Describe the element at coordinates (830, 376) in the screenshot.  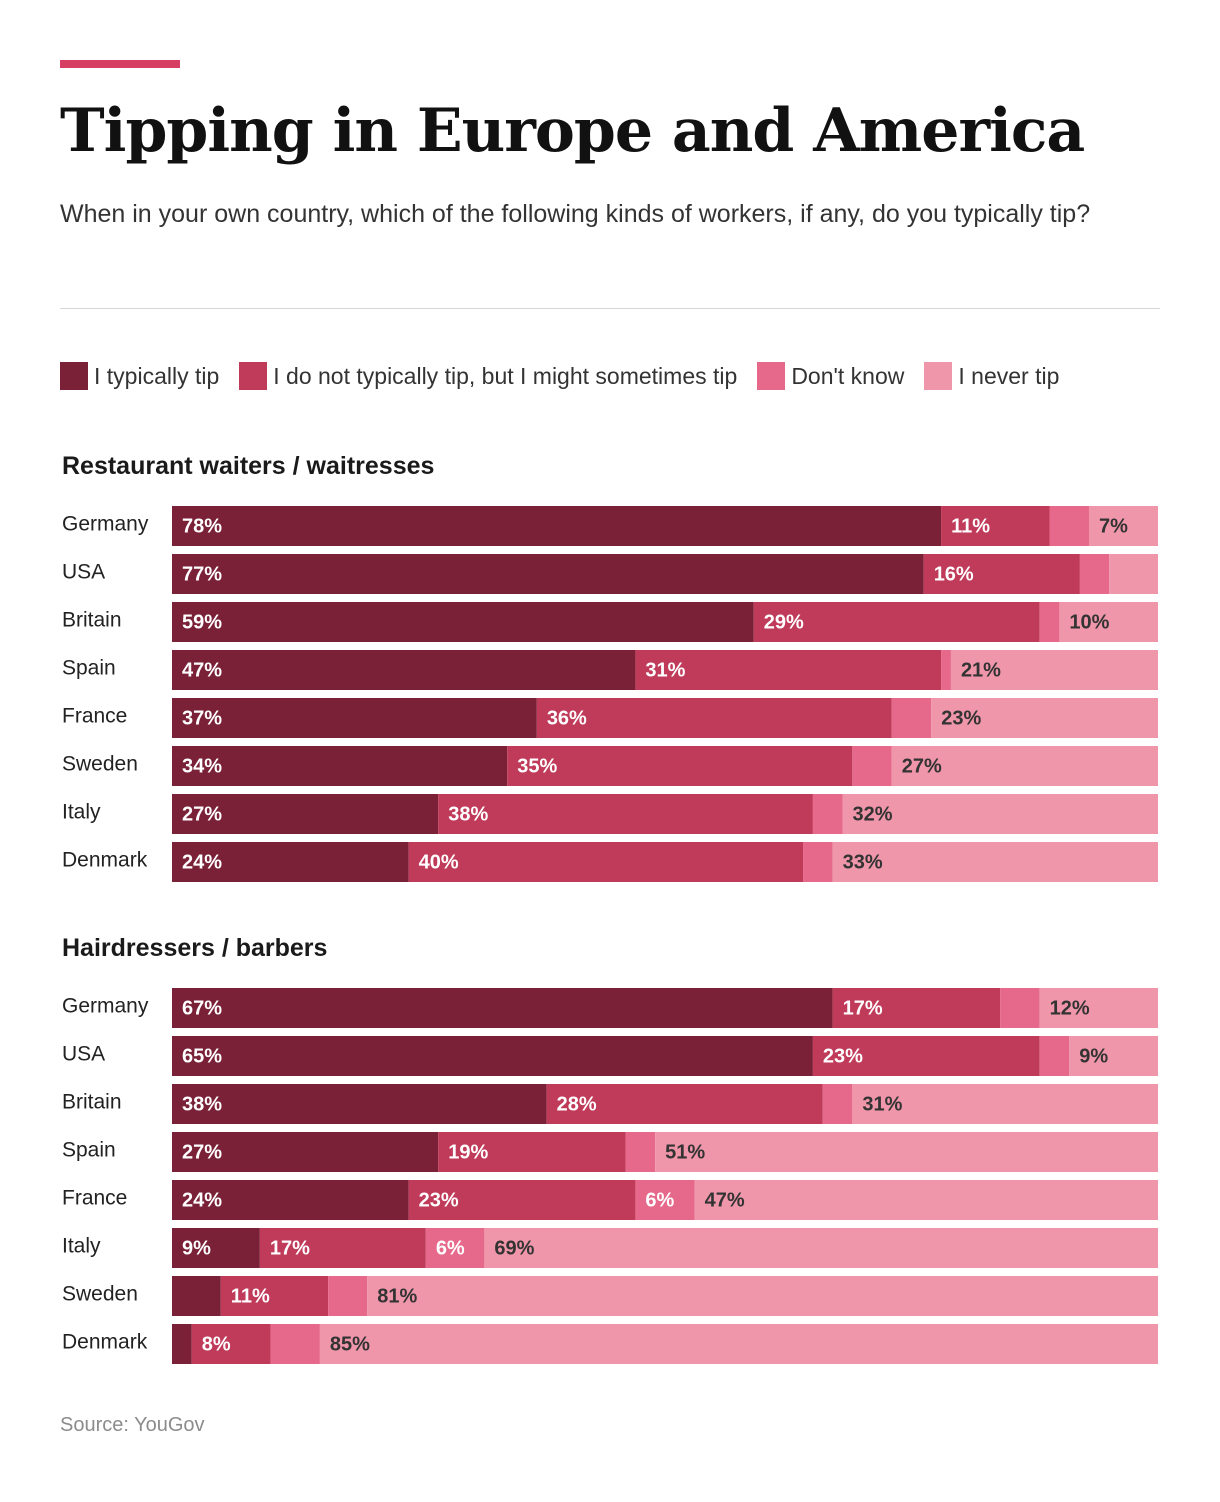
I see `legend-item-dont-know: Don't know` at that location.